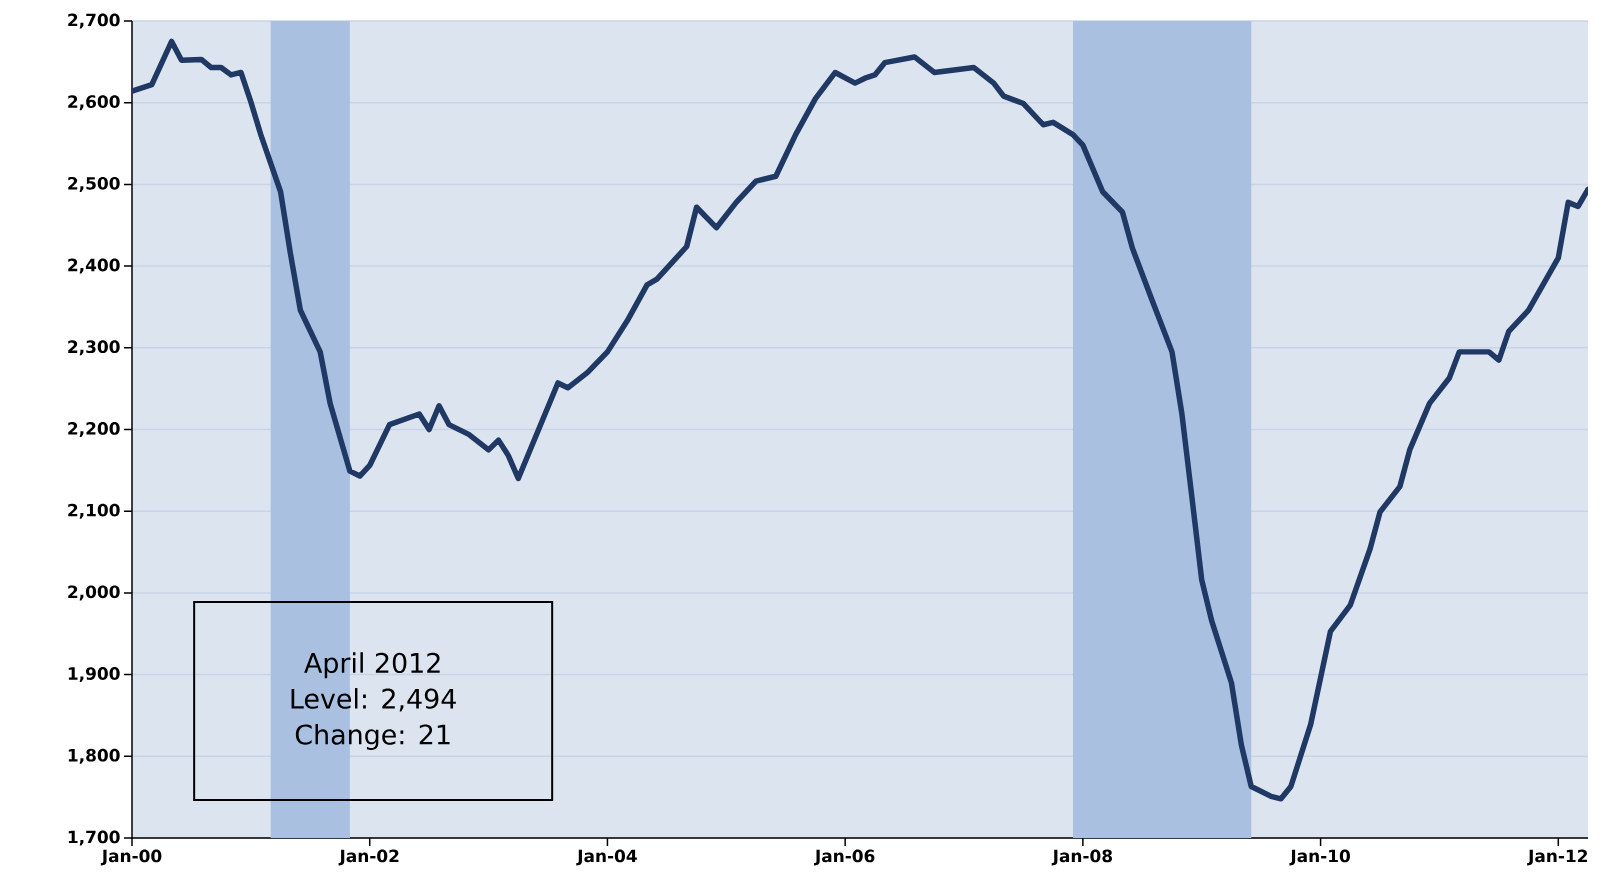  What do you see at coordinates (94, 756) in the screenshot?
I see `y-tick-label: 1,800` at bounding box center [94, 756].